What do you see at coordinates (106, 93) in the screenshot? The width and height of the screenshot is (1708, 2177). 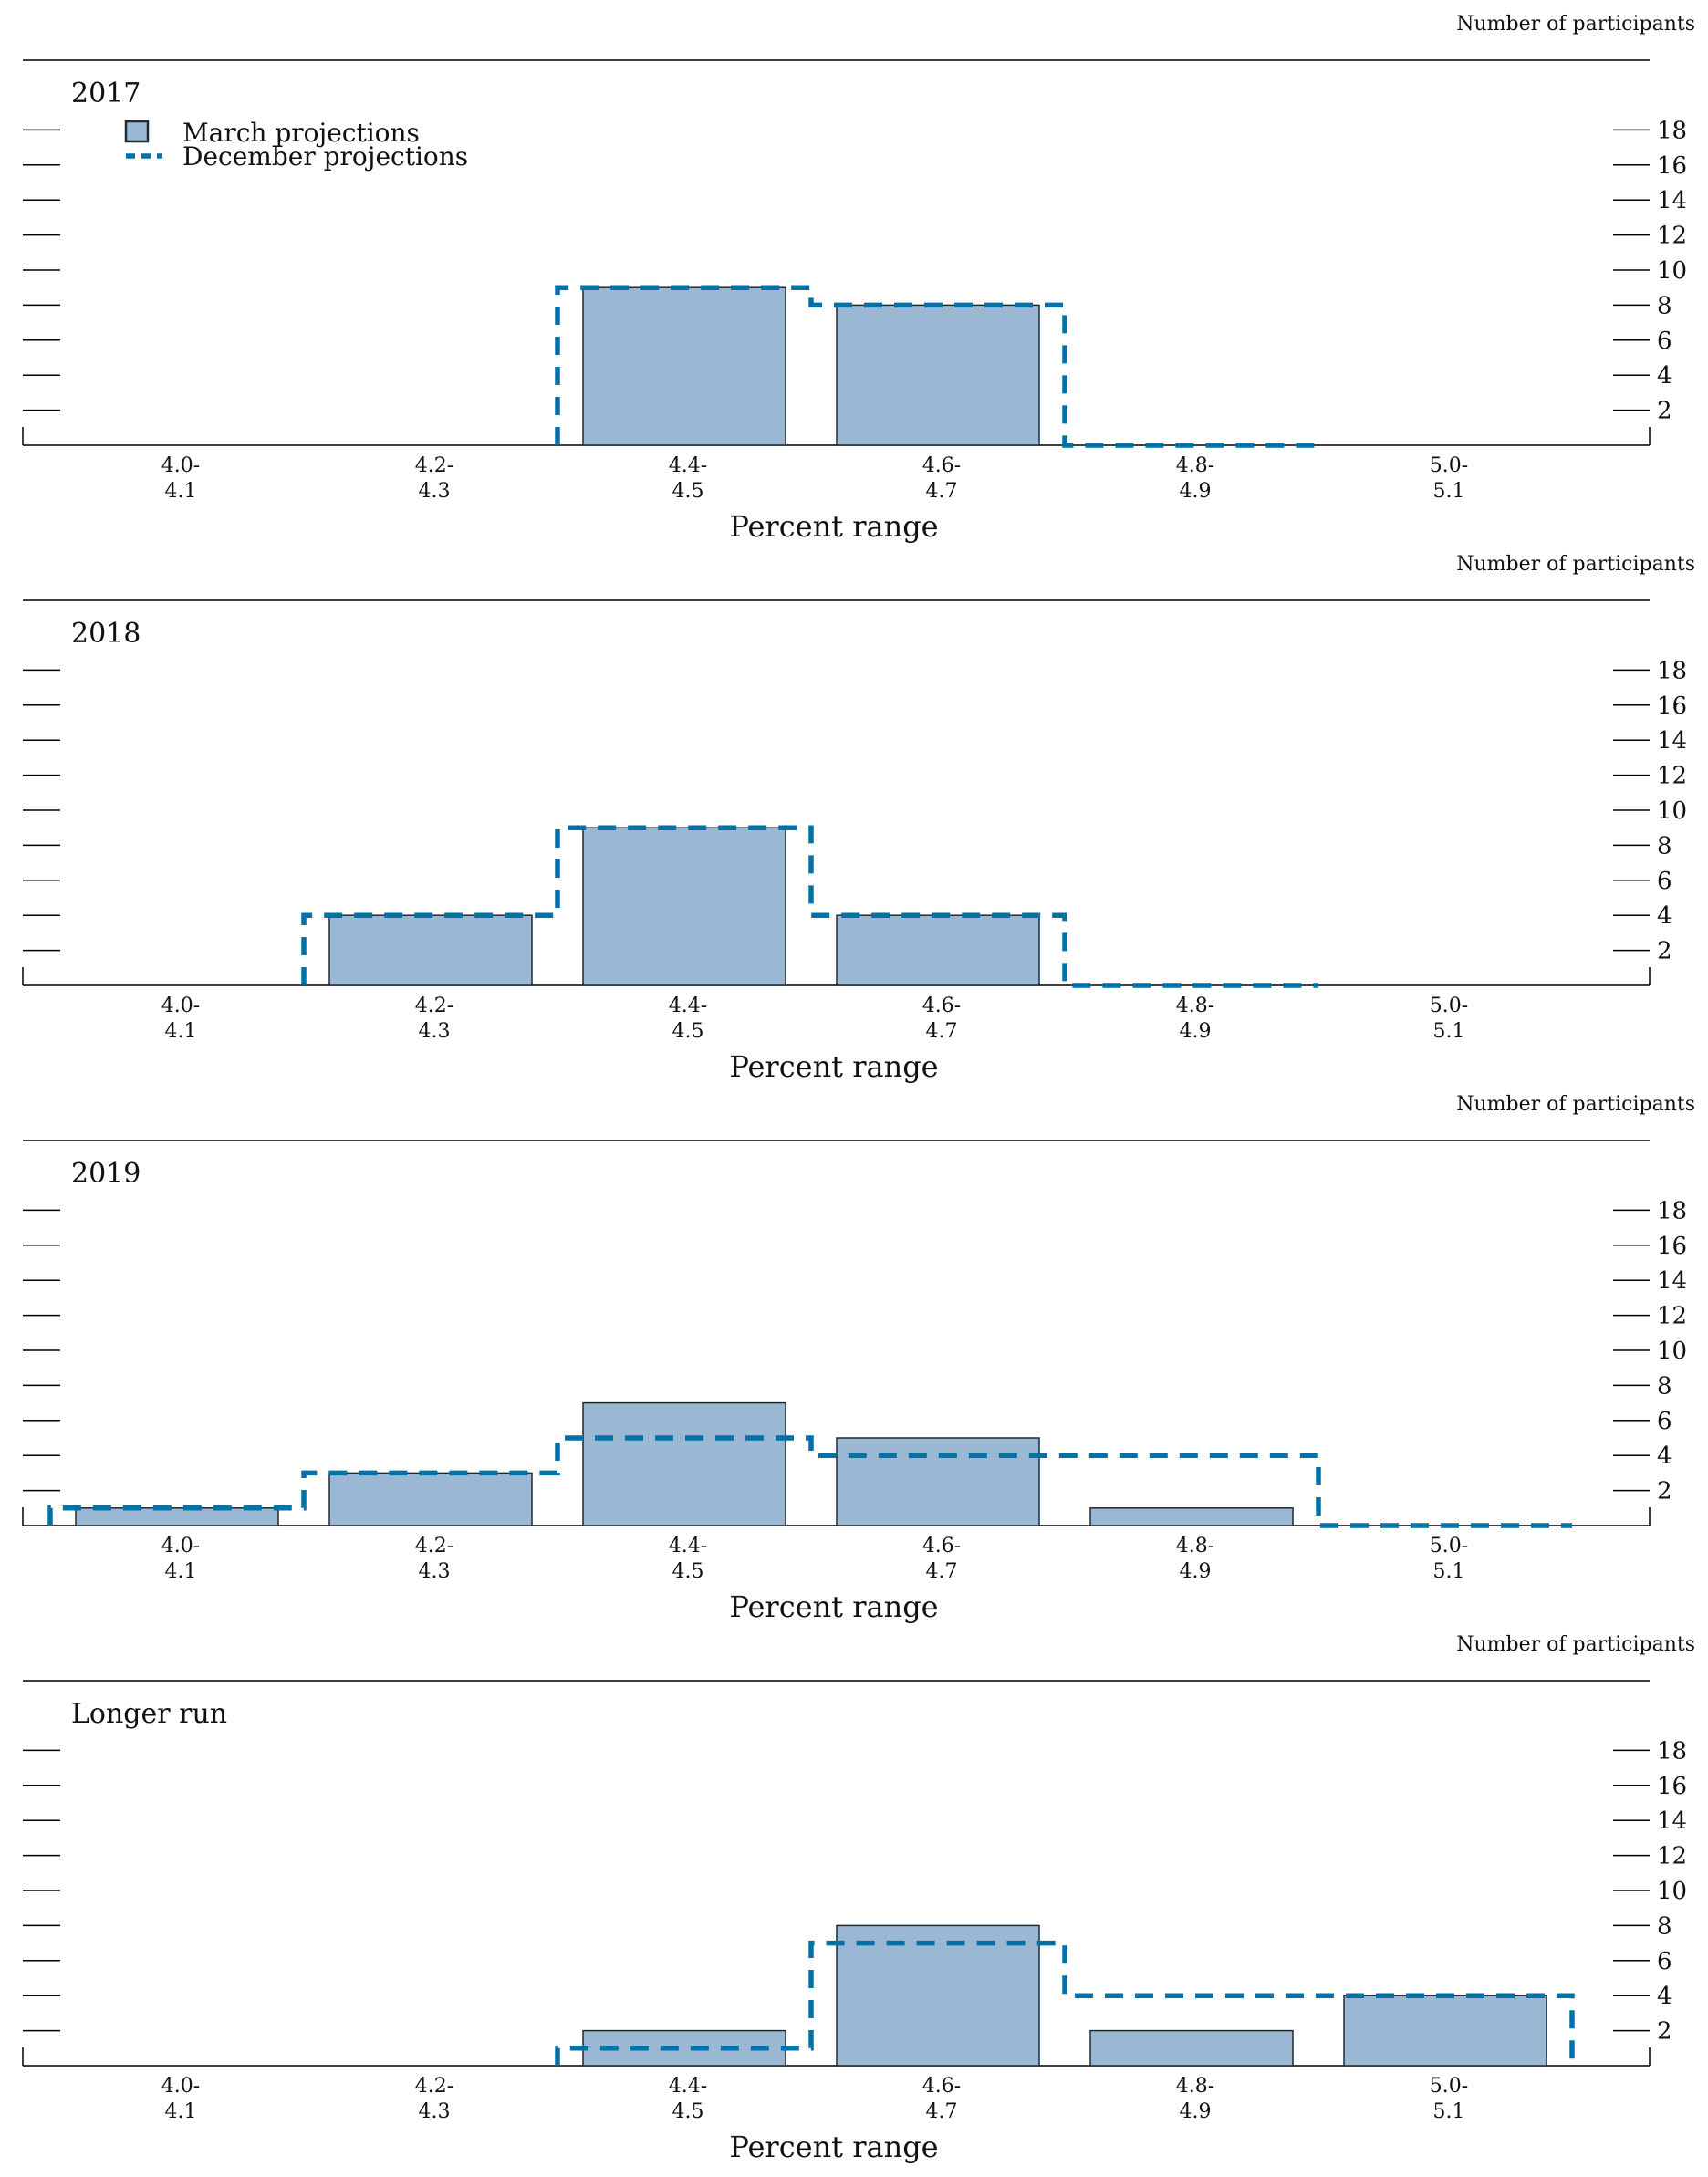 I see `panel-title: 2017` at bounding box center [106, 93].